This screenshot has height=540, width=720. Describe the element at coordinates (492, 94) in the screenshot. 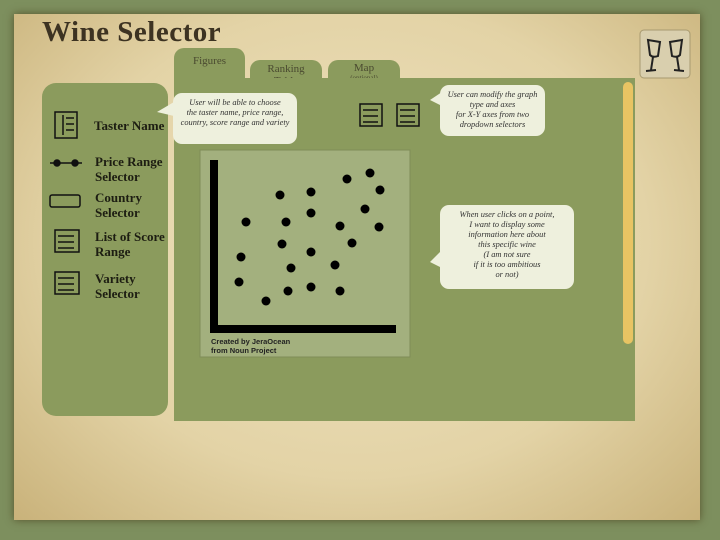

I see `text-line: User can modify the graph` at that location.